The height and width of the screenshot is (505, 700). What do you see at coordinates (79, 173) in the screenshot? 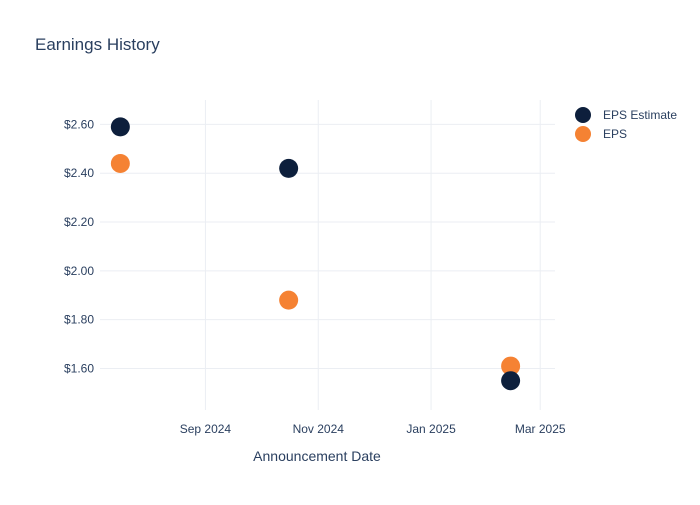
I see `y-tick-label: $2.40` at bounding box center [79, 173].